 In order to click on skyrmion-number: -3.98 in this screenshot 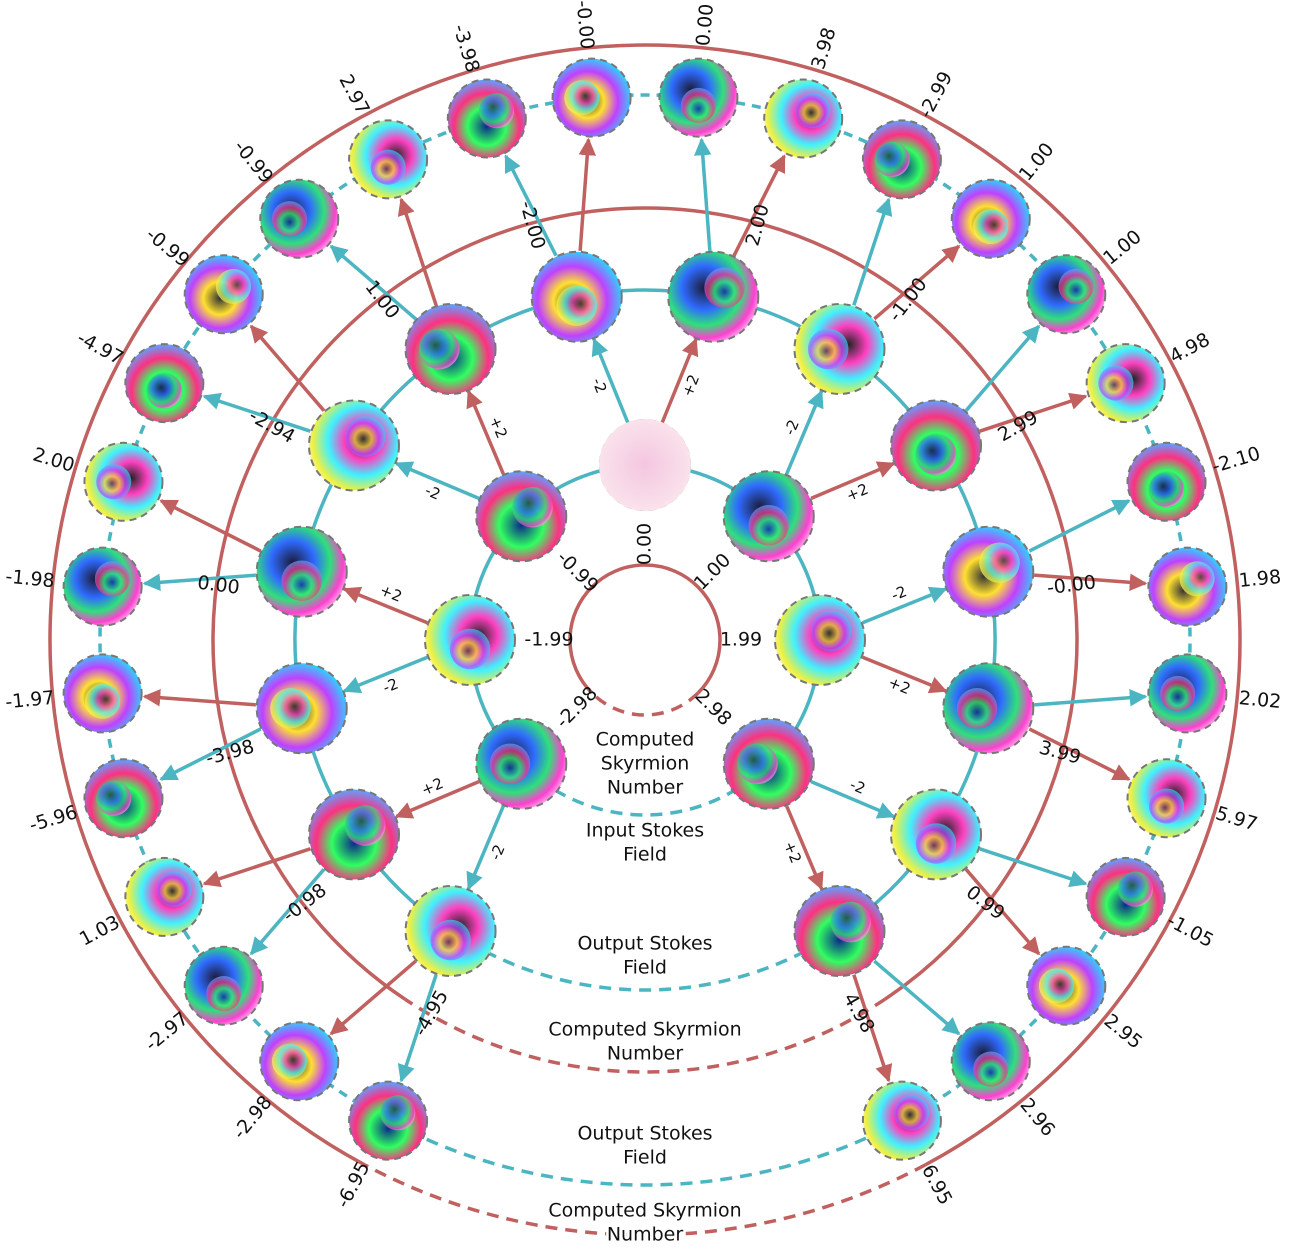, I will do `click(465, 48)`.